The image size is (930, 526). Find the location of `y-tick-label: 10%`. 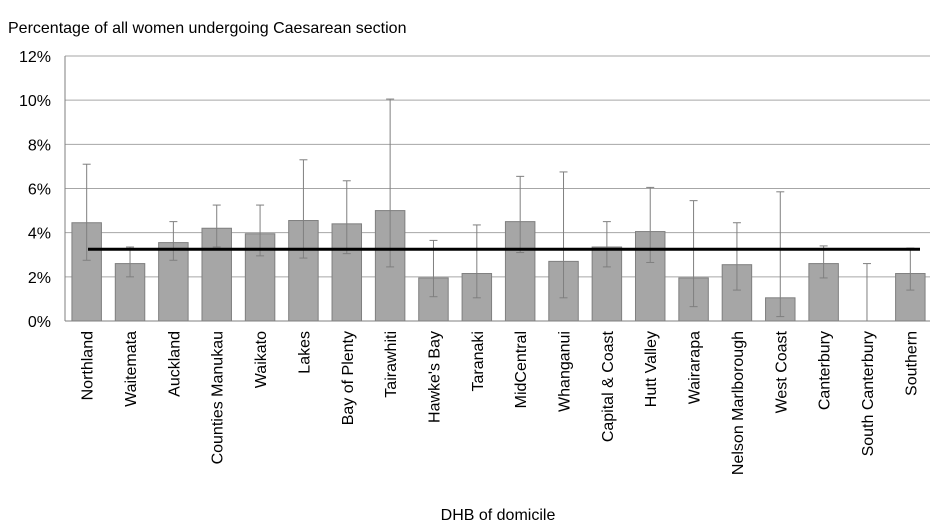

y-tick-label: 10% is located at coordinates (35, 101).